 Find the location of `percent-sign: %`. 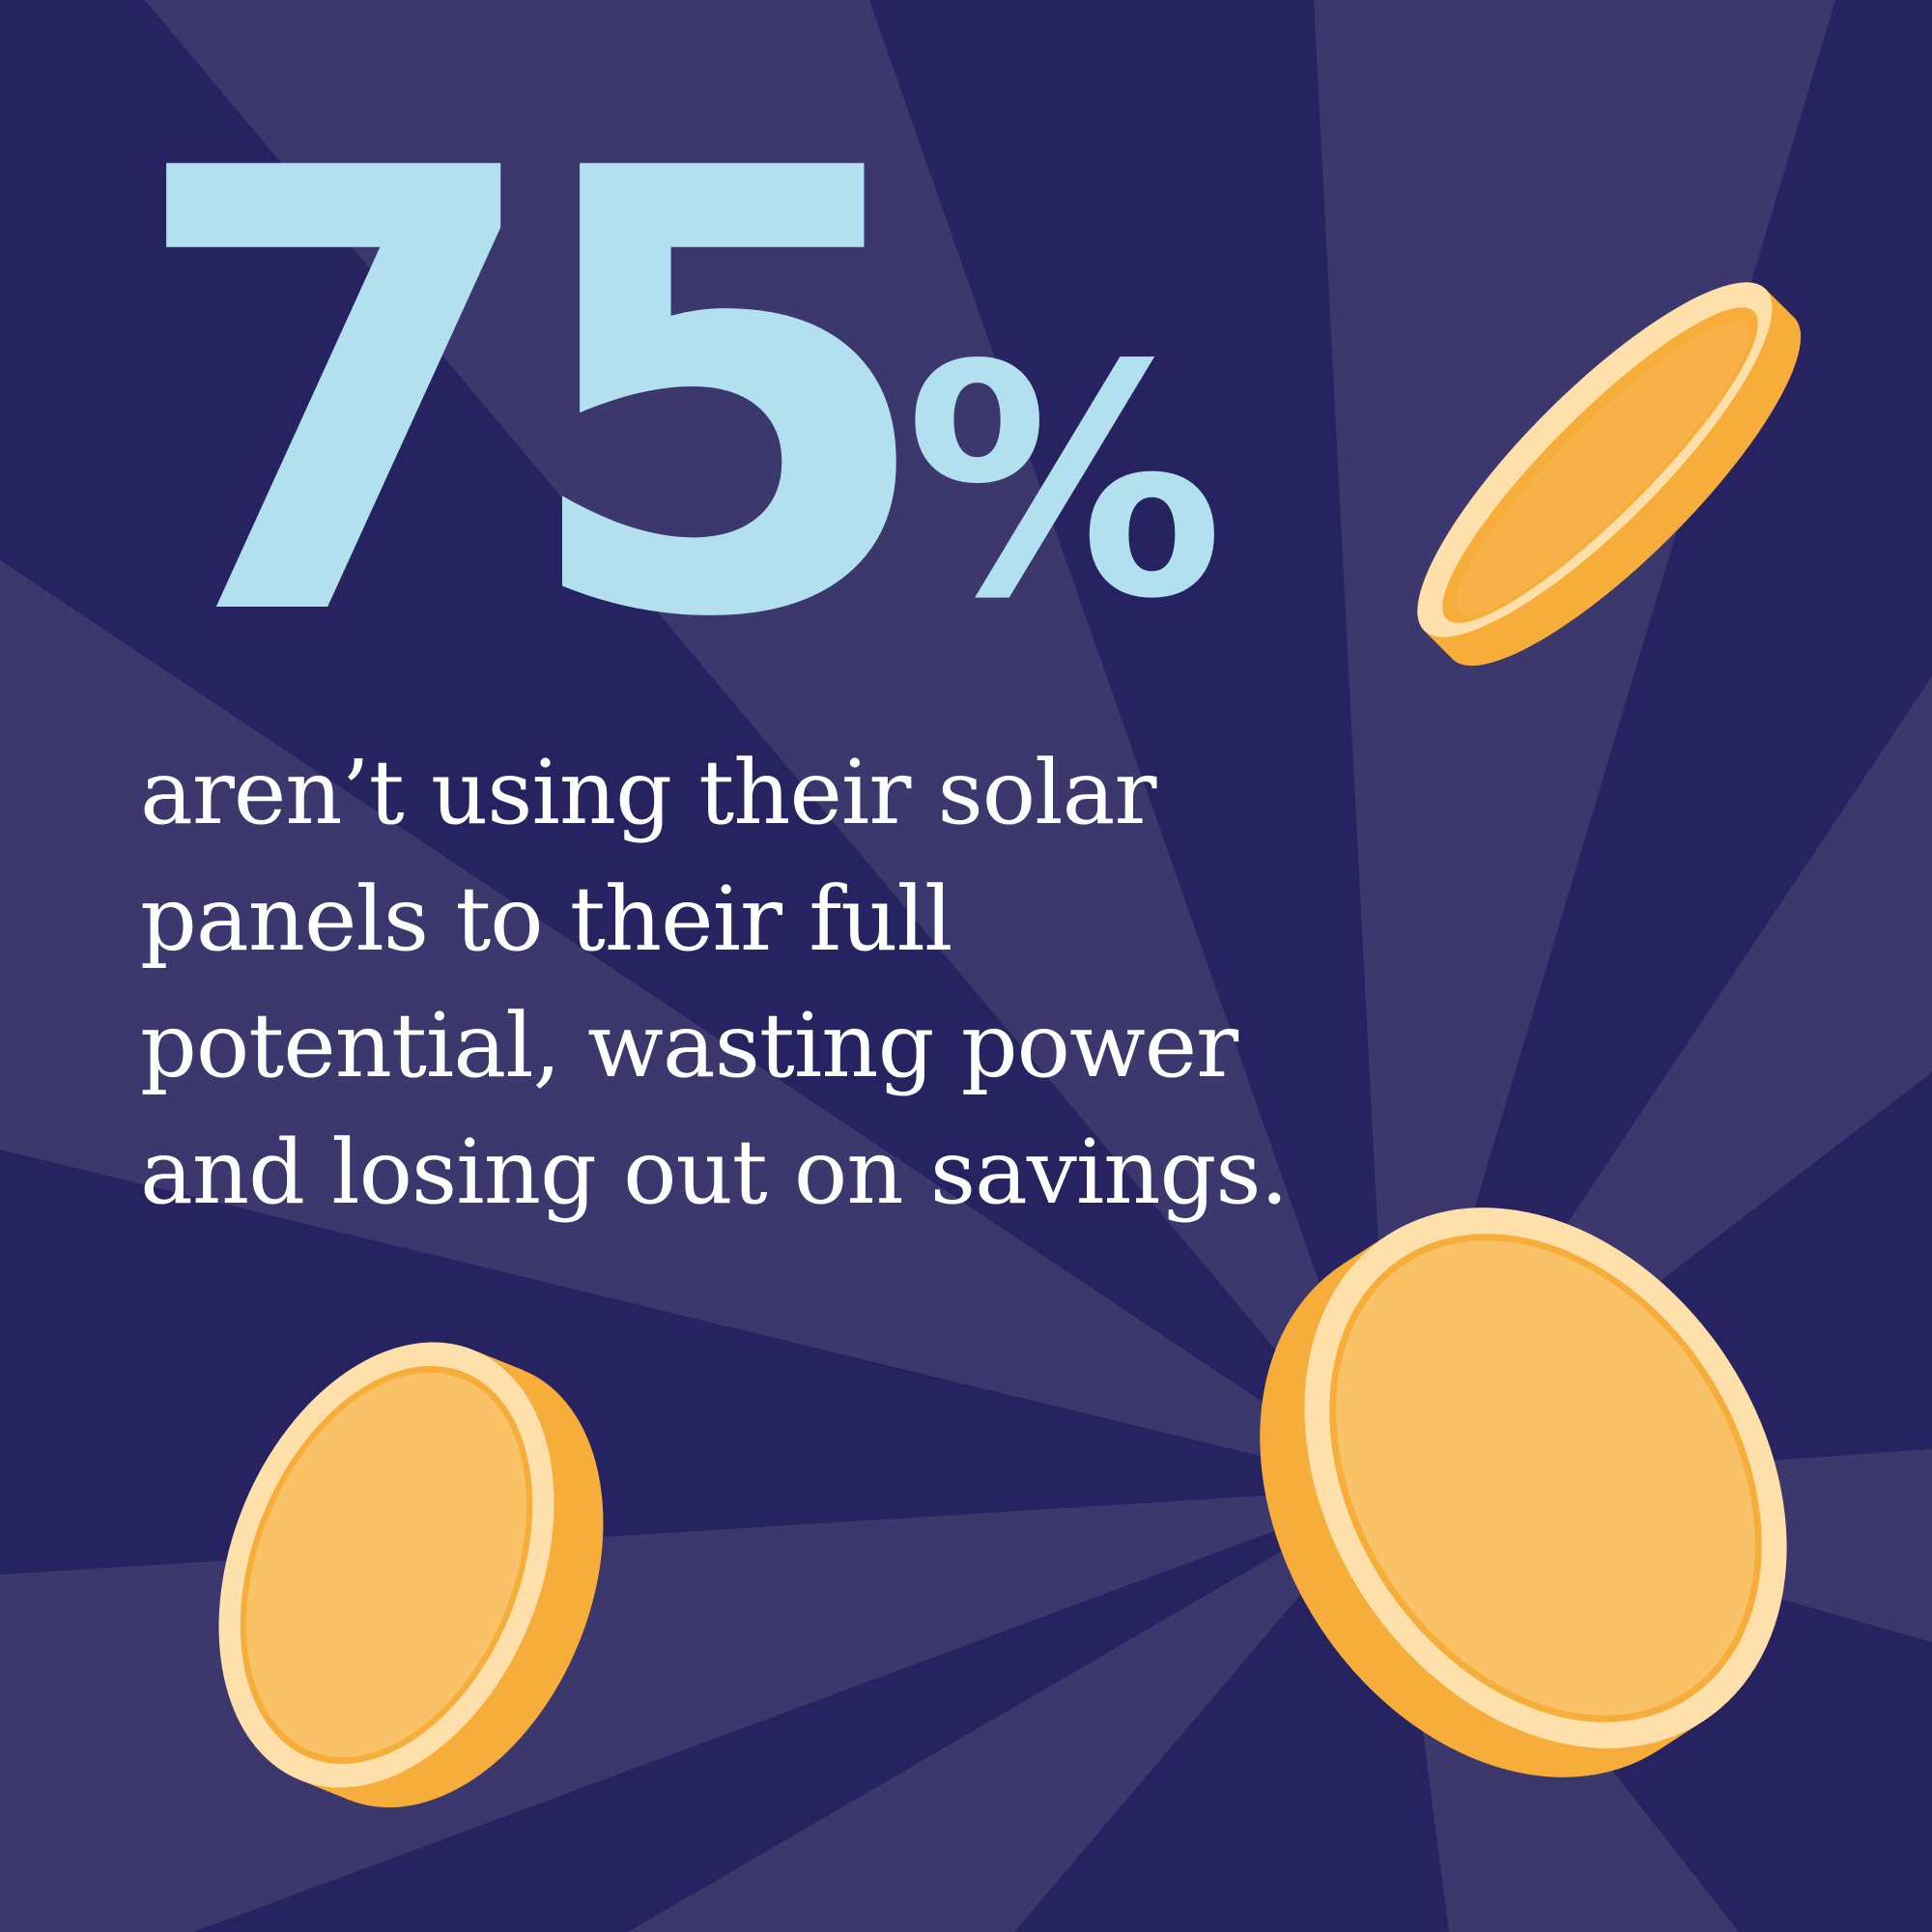

percent-sign: % is located at coordinates (1064, 483).